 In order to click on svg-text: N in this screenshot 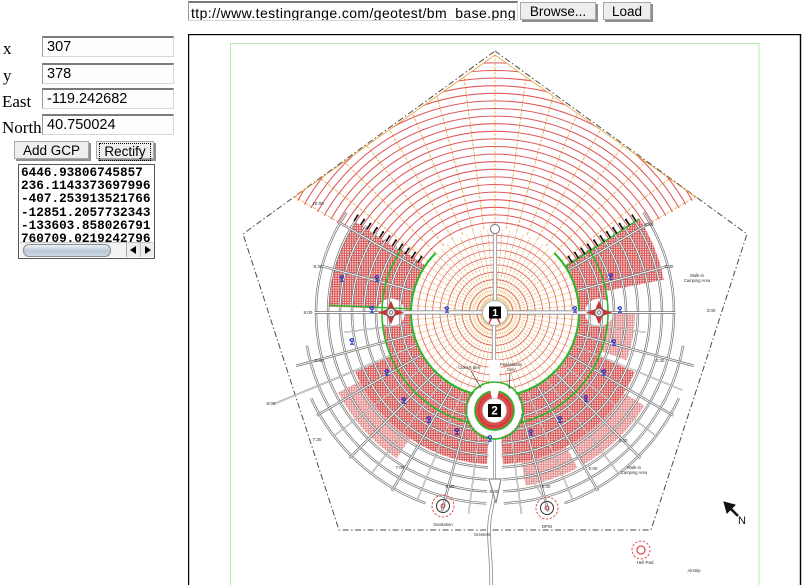, I will do `click(742, 521)`.